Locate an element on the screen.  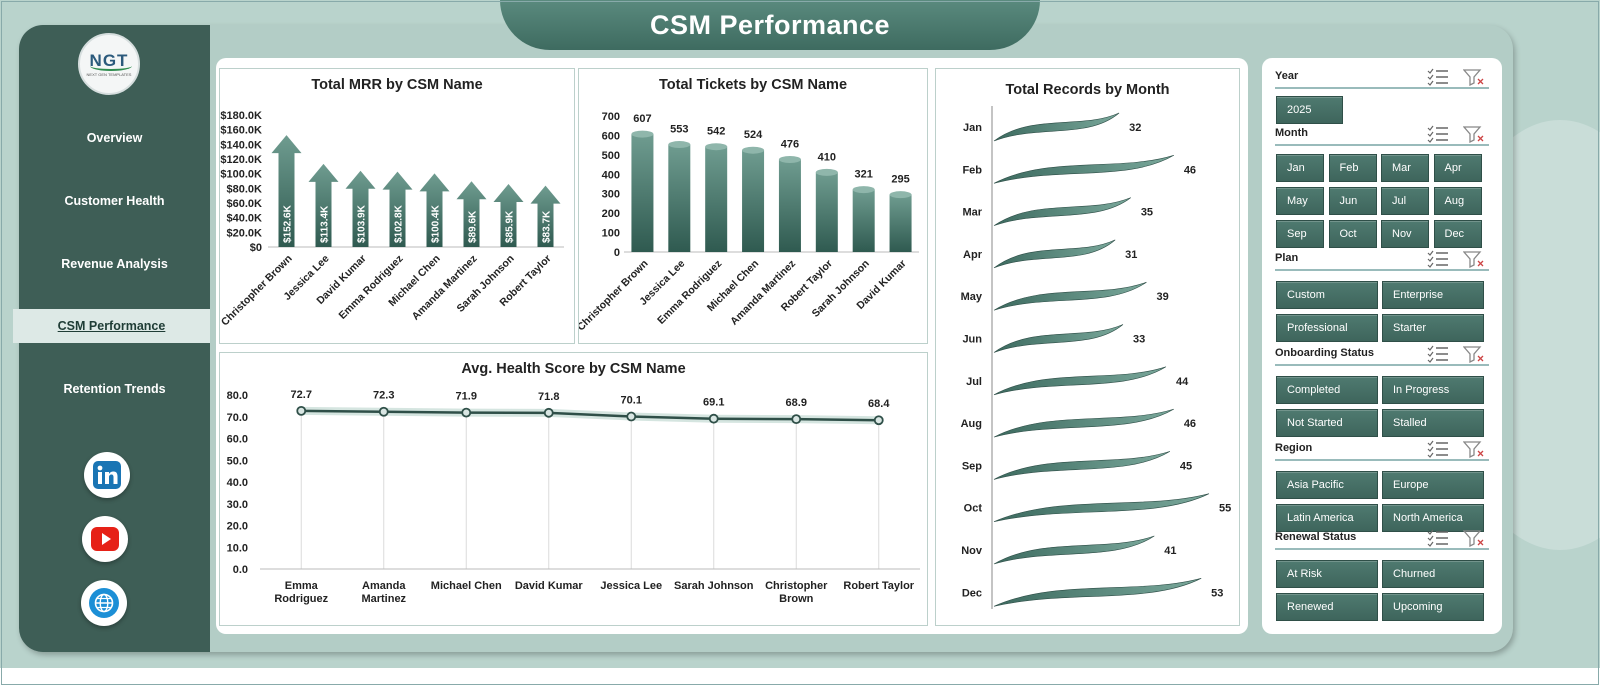
slicer-item: Europe is located at coordinates (1433, 485).